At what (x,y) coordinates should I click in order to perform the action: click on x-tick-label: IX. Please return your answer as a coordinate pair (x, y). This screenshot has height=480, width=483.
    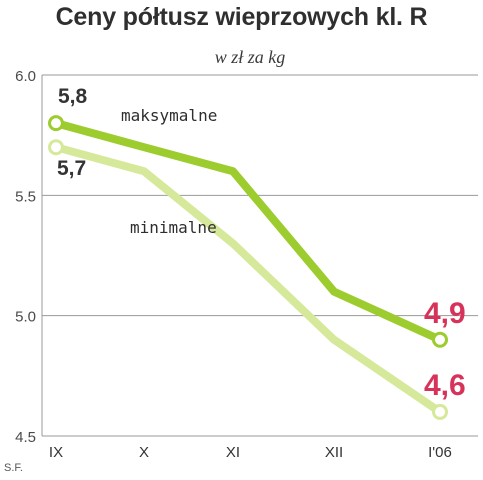
    Looking at the image, I should click on (56, 452).